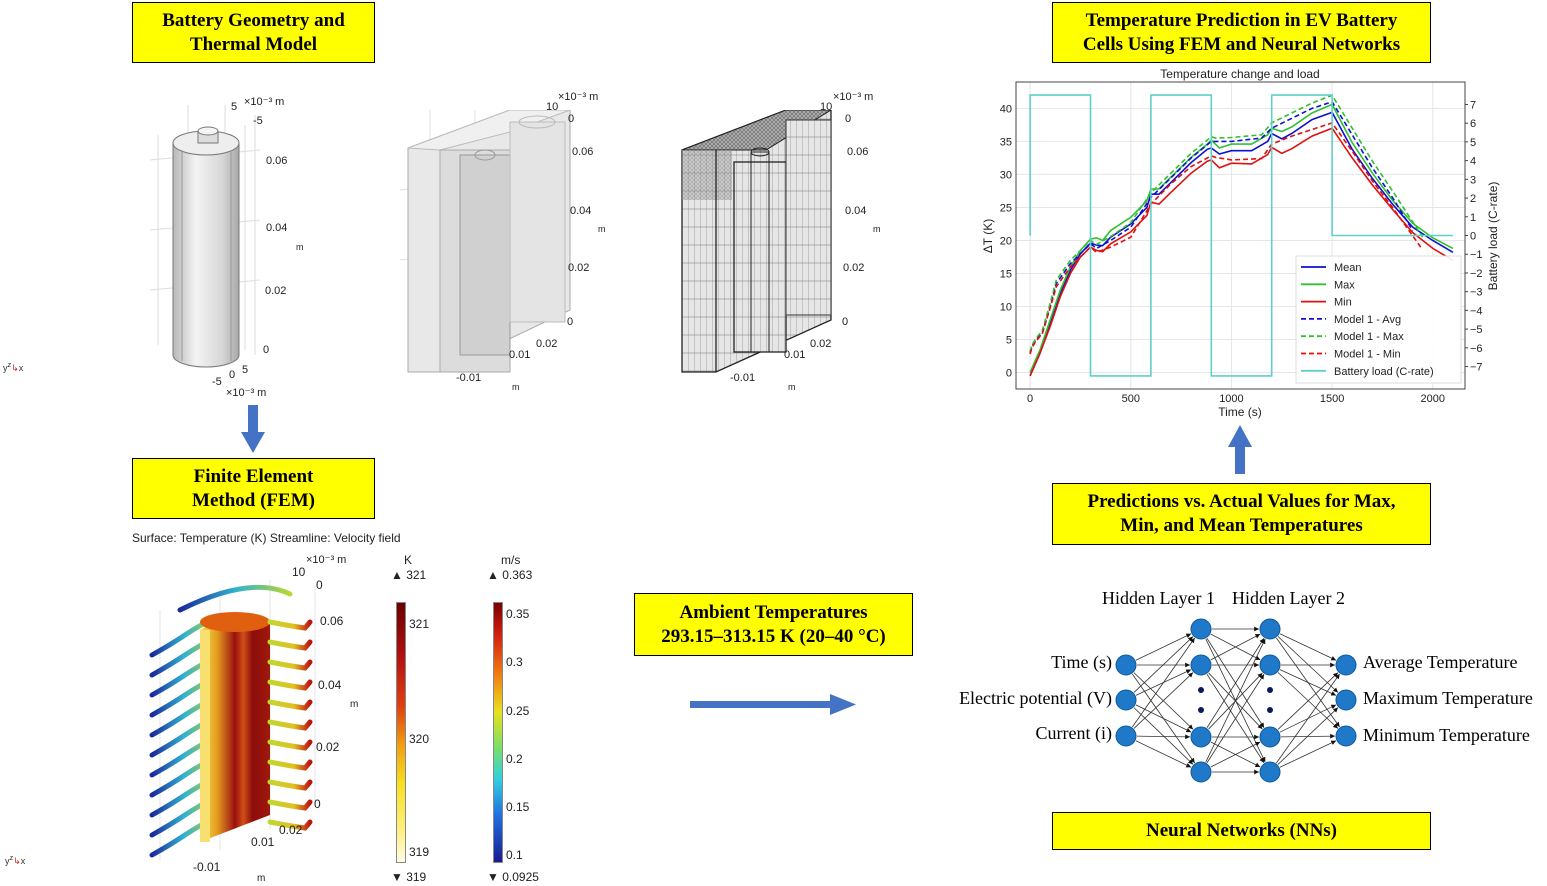 The image size is (1547, 886). I want to click on y2-tick-label: 4, so click(1473, 162).